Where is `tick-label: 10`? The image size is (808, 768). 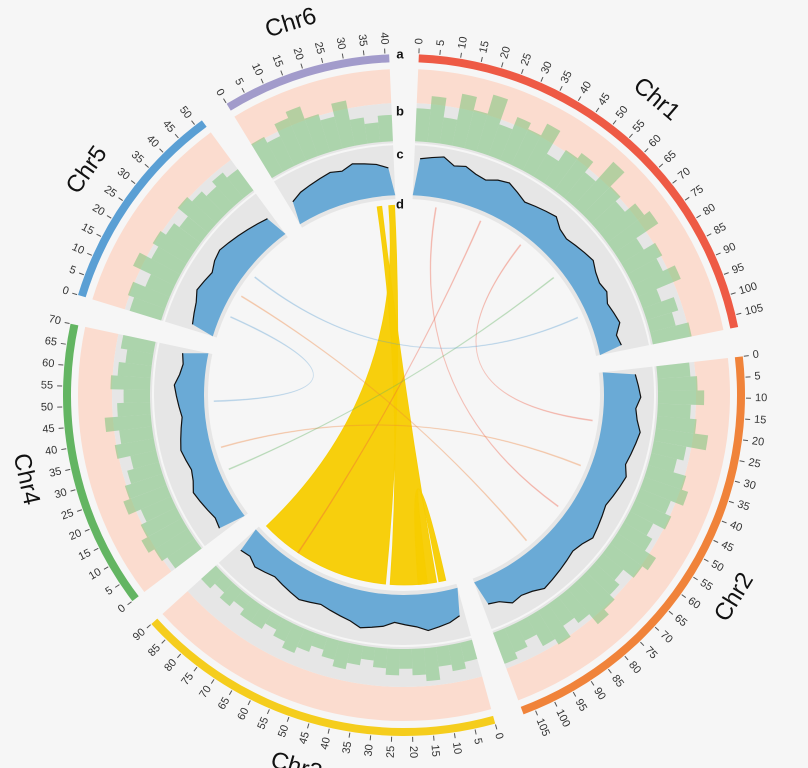
tick-label: 10 is located at coordinates (78, 249).